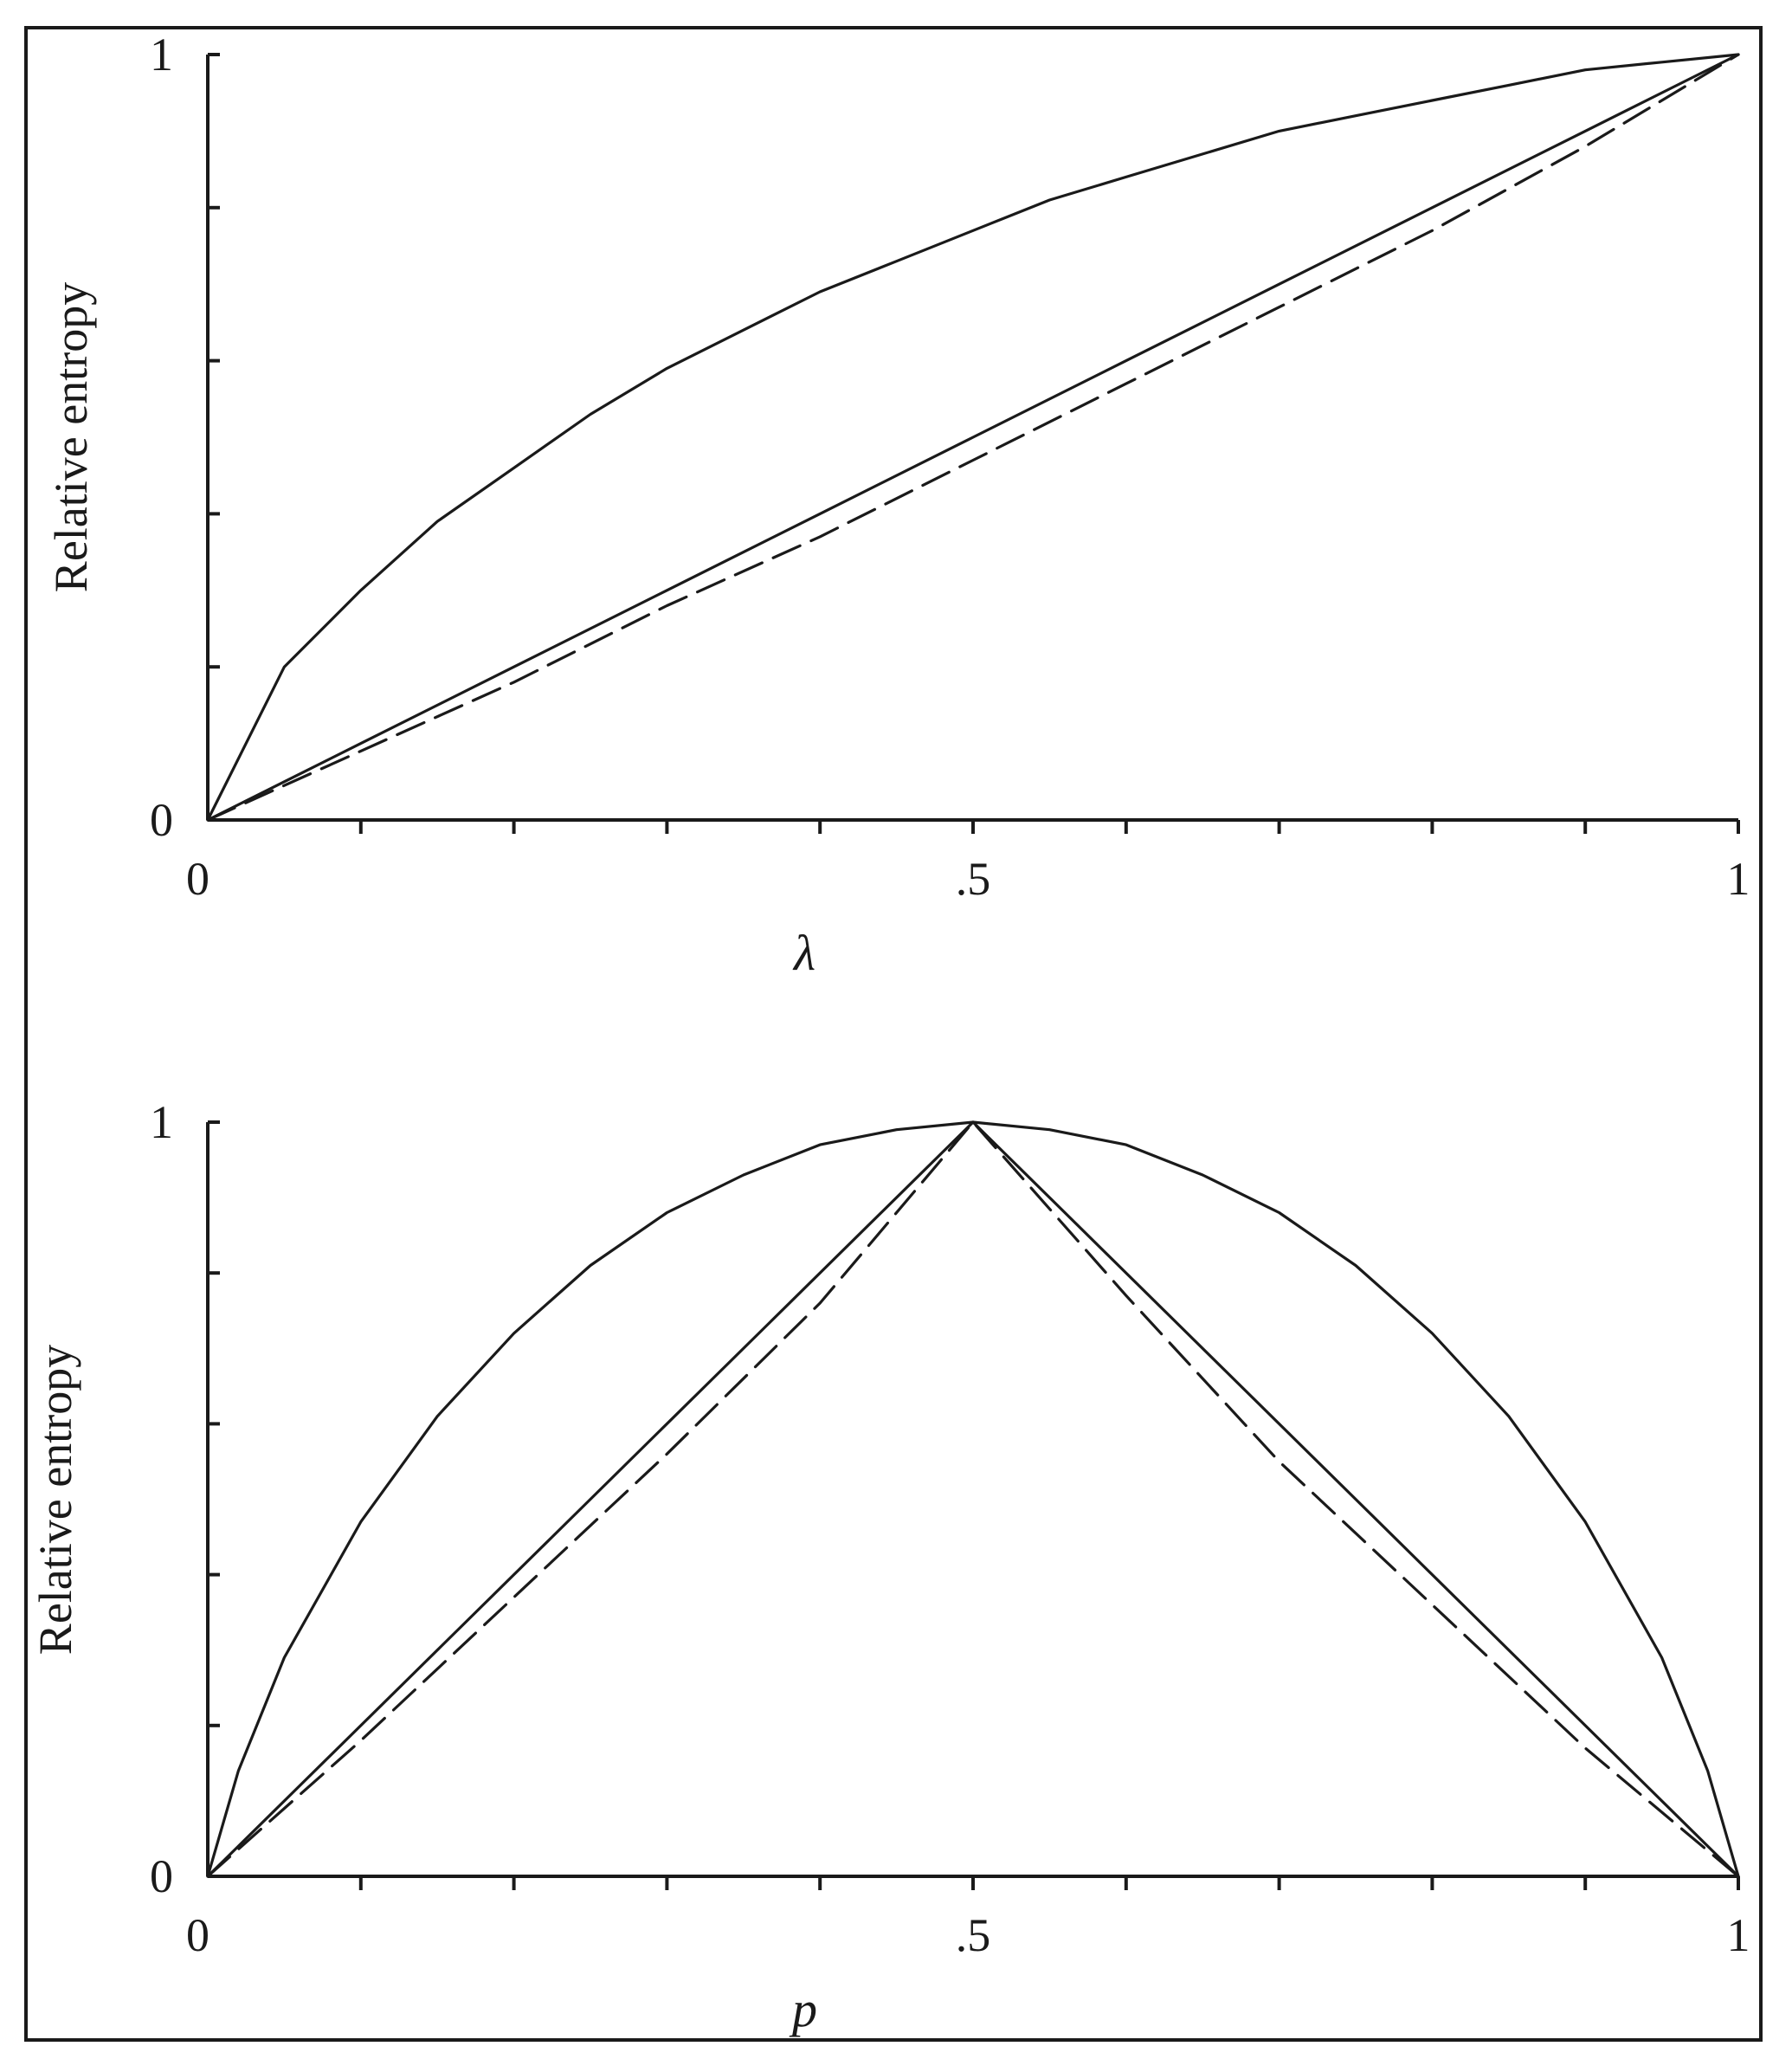 Image resolution: width=1792 pixels, height=2072 pixels. I want to click on x-axis-title: λ, so click(804, 953).